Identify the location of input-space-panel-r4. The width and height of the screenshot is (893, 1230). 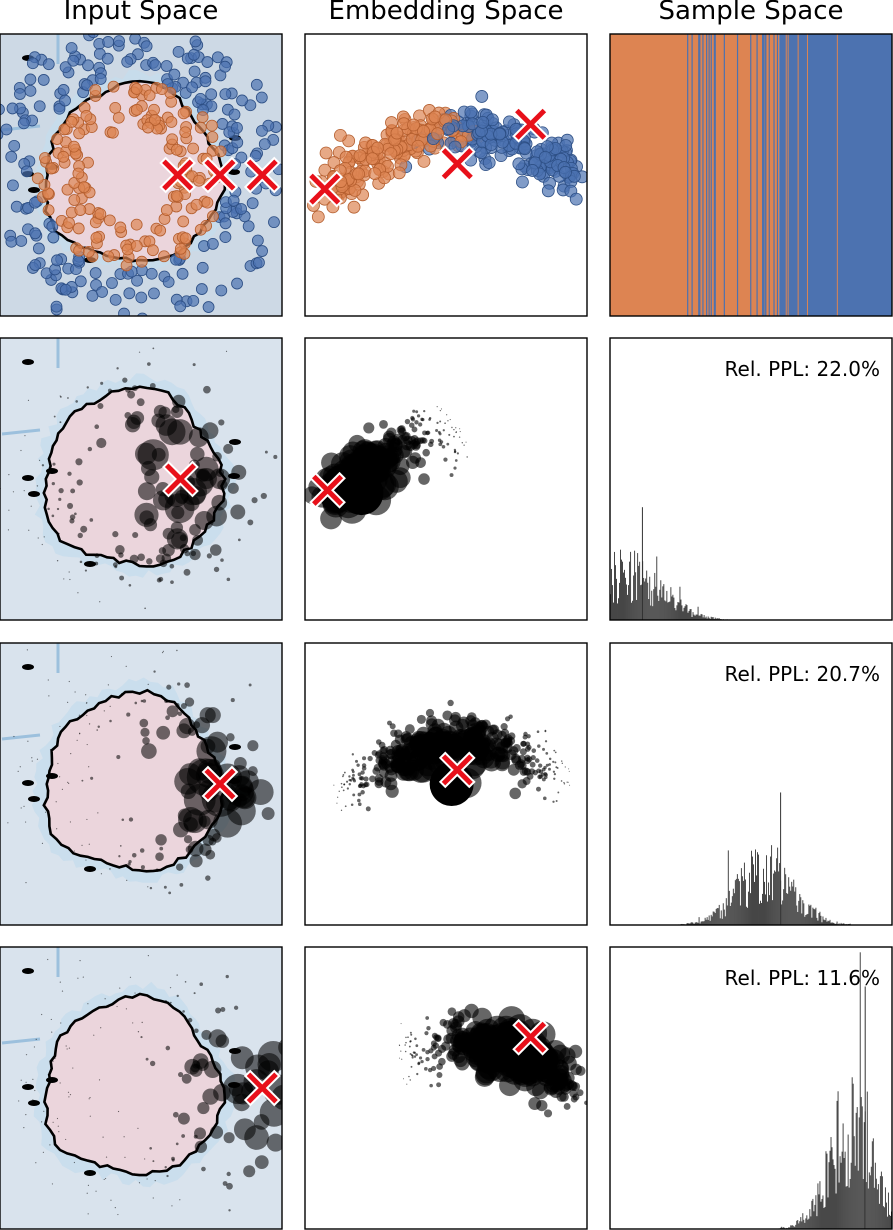
(141, 1088).